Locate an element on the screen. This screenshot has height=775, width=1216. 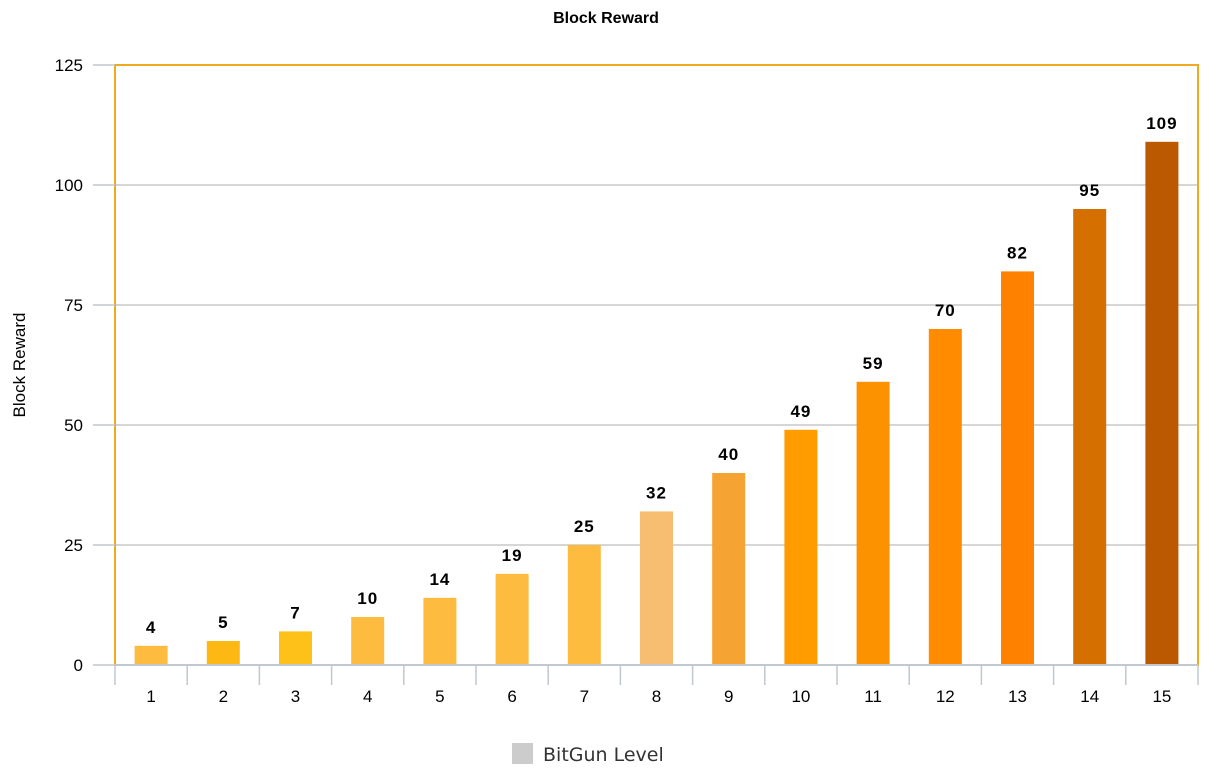
y-tick-label-125: 125 is located at coordinates (69, 65).